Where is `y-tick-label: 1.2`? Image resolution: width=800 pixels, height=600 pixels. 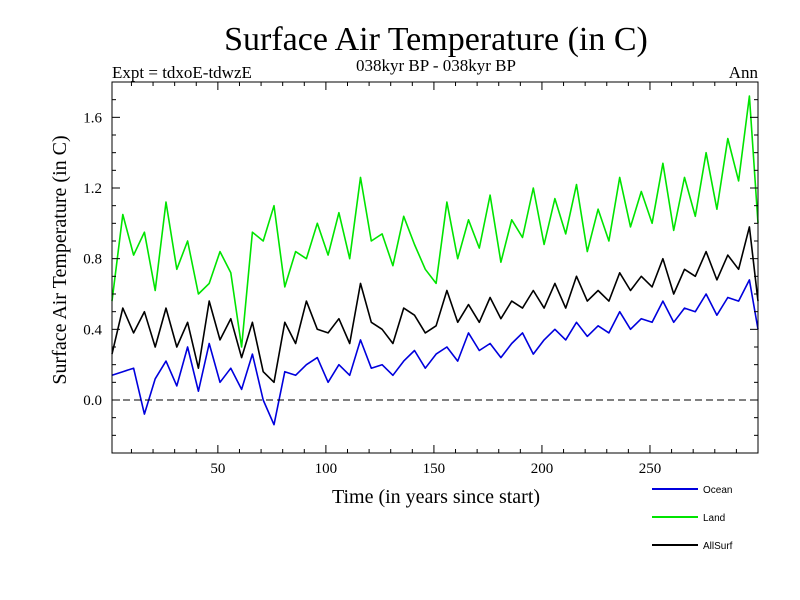
y-tick-label: 1.2 is located at coordinates (92, 189).